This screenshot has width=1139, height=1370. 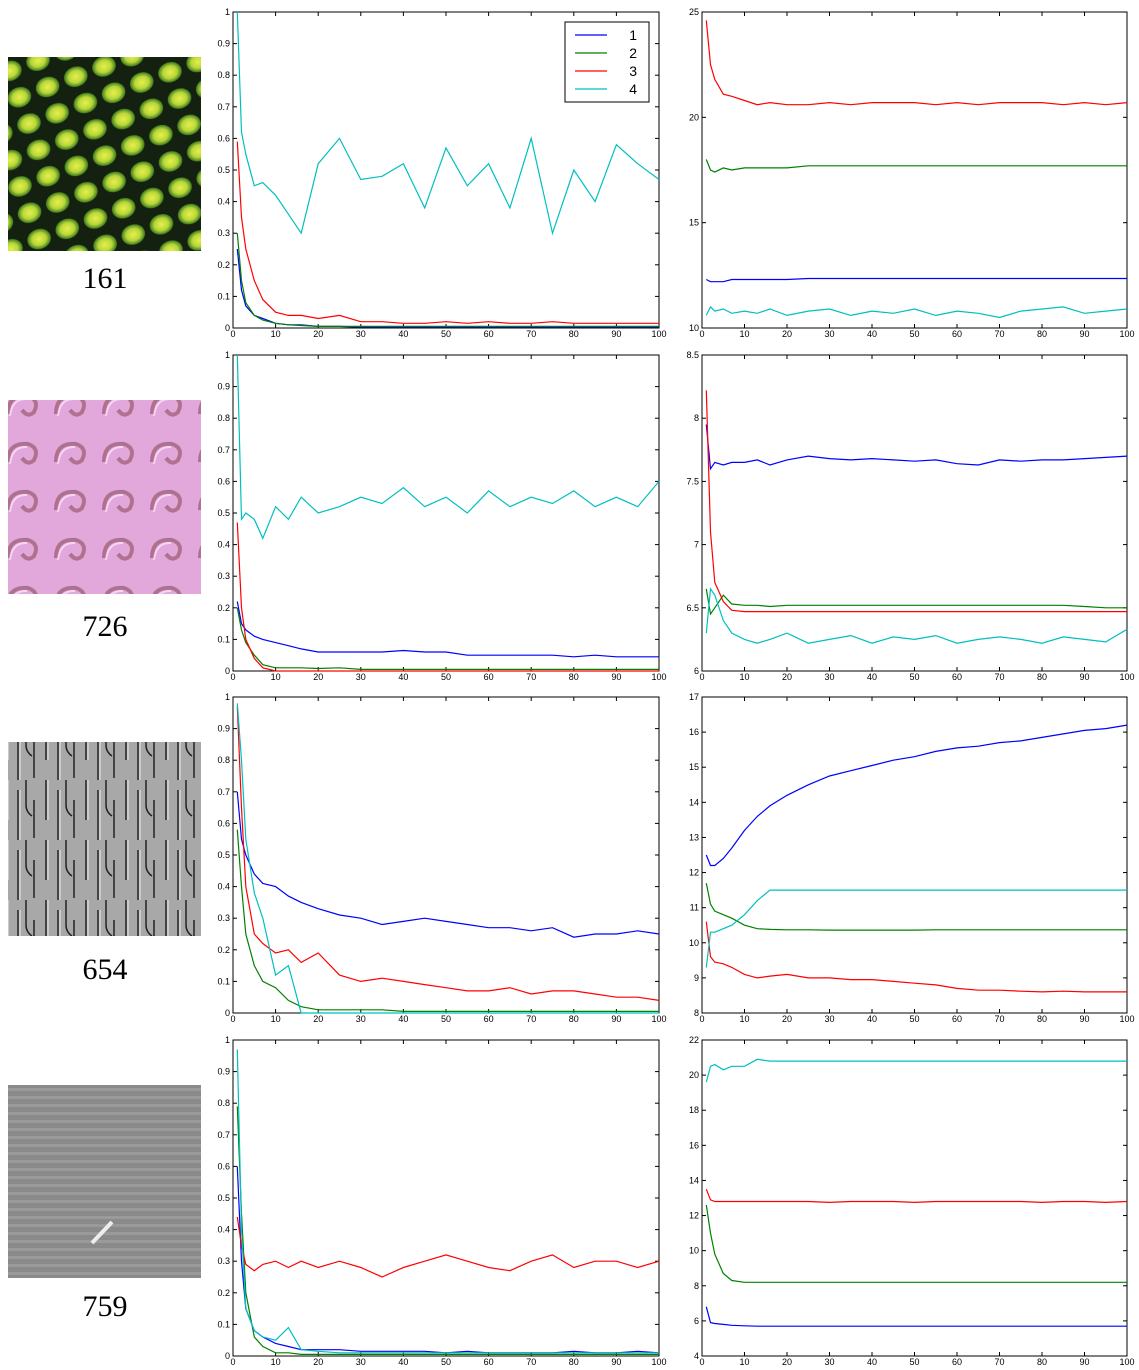 I want to click on y-tick-label: 22, so click(x=694, y=1040).